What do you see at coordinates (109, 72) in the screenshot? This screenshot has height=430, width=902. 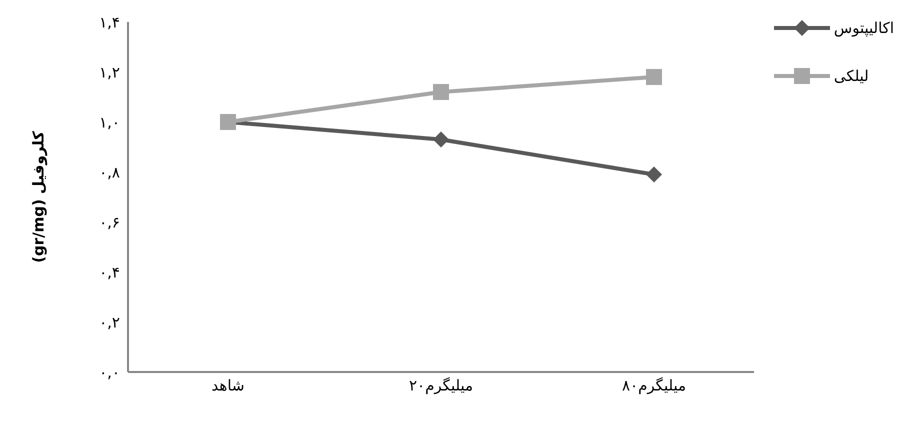 I see `y-tick-label: ۱,۲` at bounding box center [109, 72].